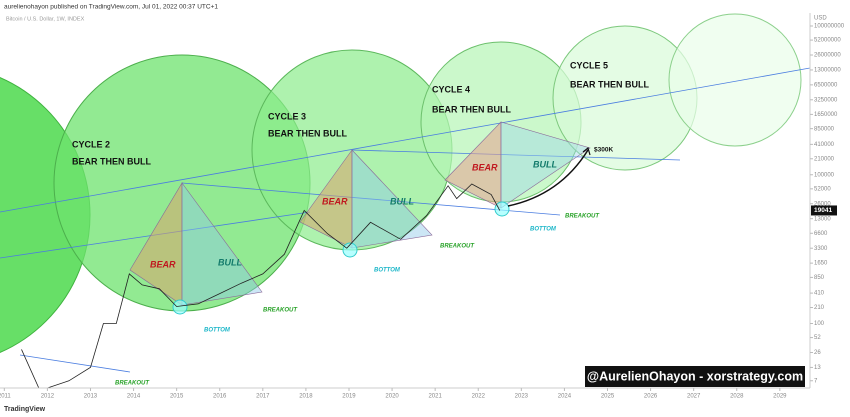 Image resolution: width=850 pixels, height=417 pixels. I want to click on chart-title: Bitcoin / U.S. Dollar, 1W, INDEX, so click(45, 19).